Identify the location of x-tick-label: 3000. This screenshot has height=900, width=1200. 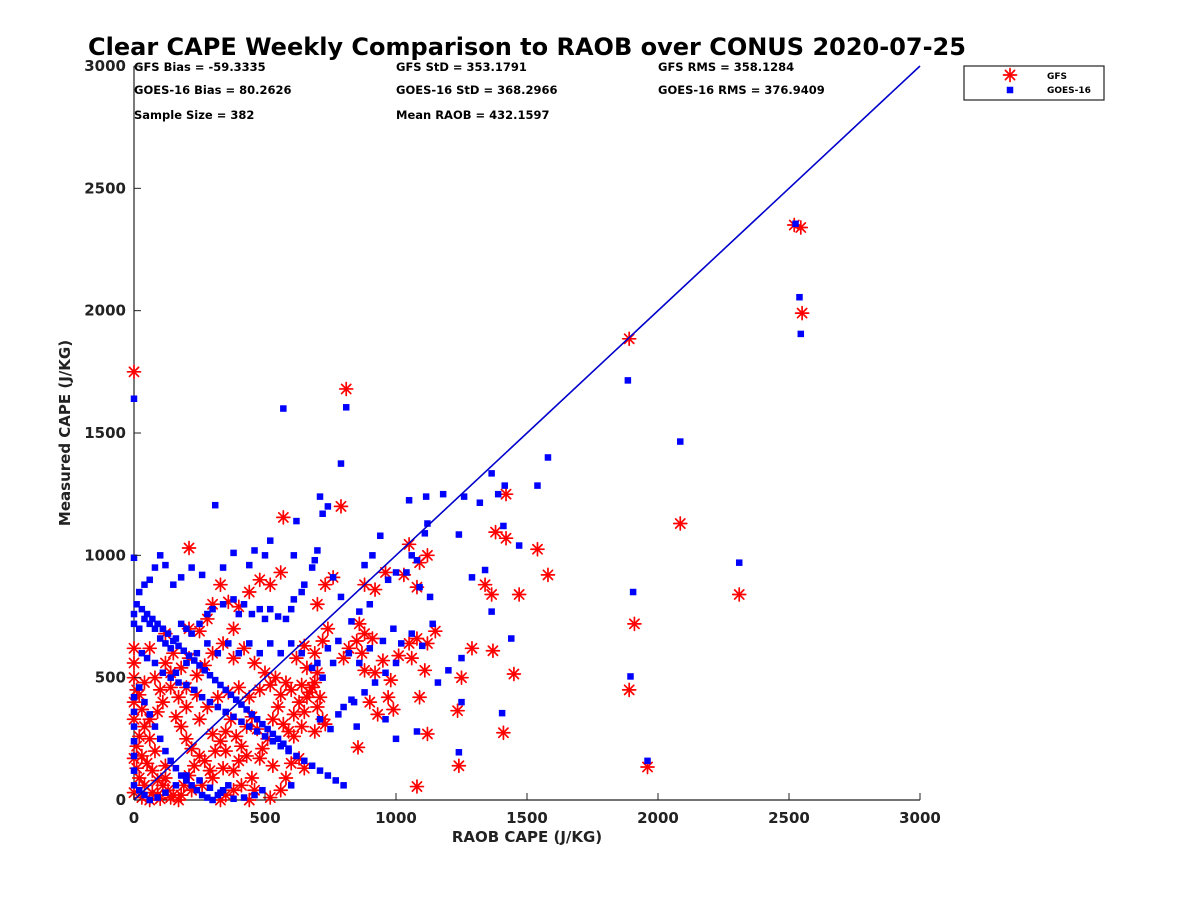
(920, 818).